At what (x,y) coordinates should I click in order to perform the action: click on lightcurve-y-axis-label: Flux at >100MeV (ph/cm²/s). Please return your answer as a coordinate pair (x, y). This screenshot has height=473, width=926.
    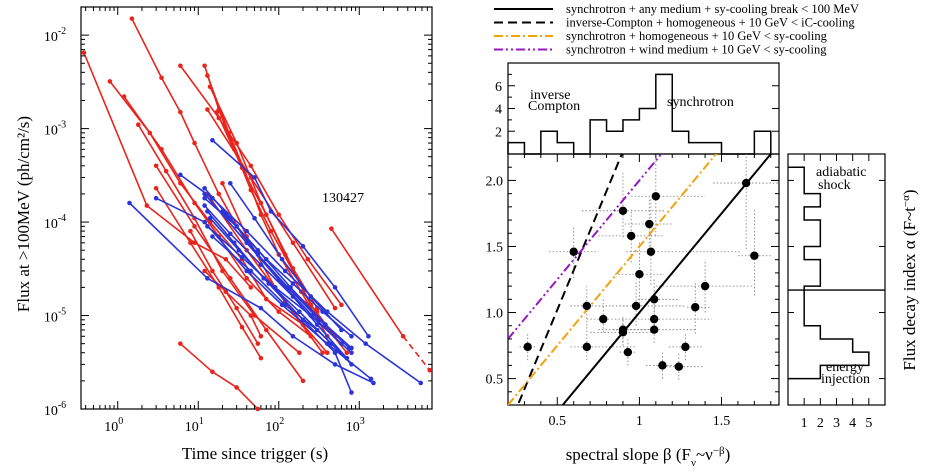
    Looking at the image, I should click on (23, 214).